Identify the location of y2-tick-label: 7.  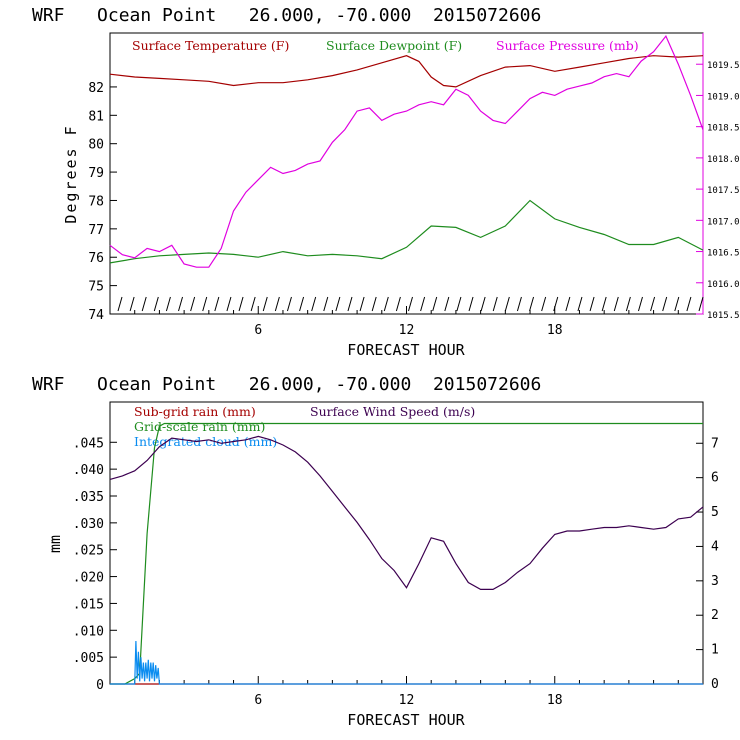
(715, 443).